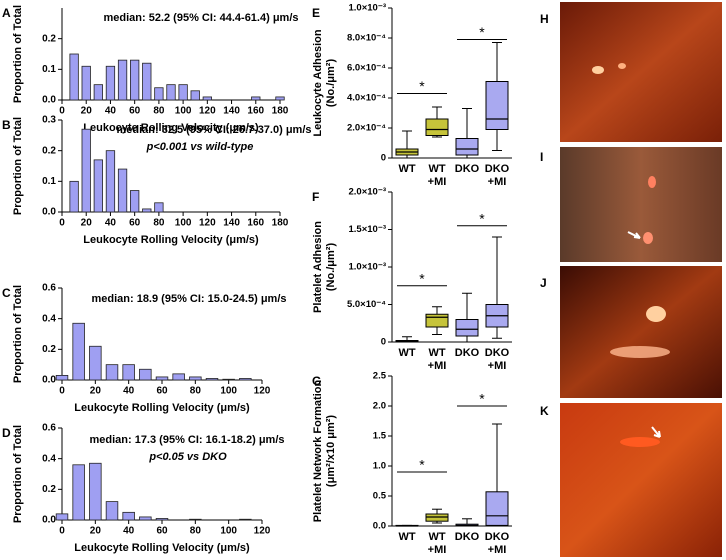 This screenshot has width=726, height=560. What do you see at coordinates (380, 436) in the screenshot?
I see `y-tick-label: 1.5` at bounding box center [380, 436].